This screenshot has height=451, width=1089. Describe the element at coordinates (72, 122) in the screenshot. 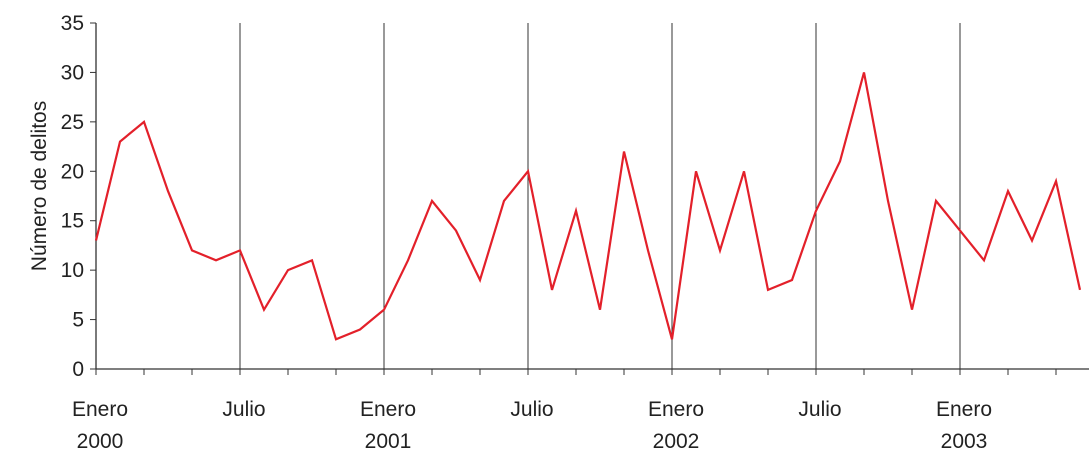

I see `y-tick-label: 25` at that location.